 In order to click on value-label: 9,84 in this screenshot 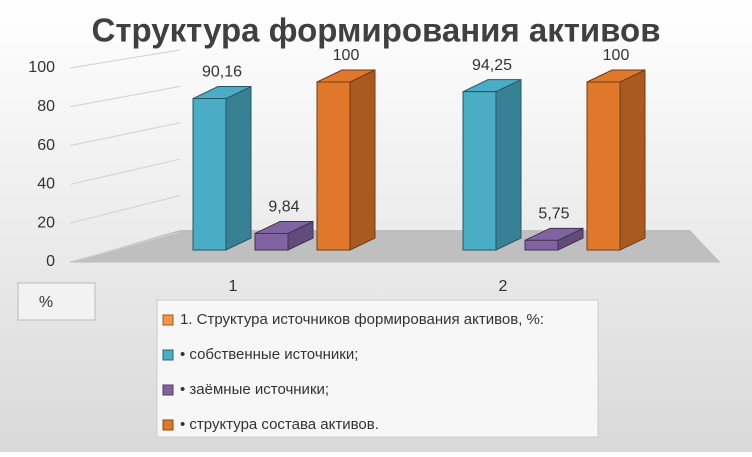, I will do `click(283, 207)`.